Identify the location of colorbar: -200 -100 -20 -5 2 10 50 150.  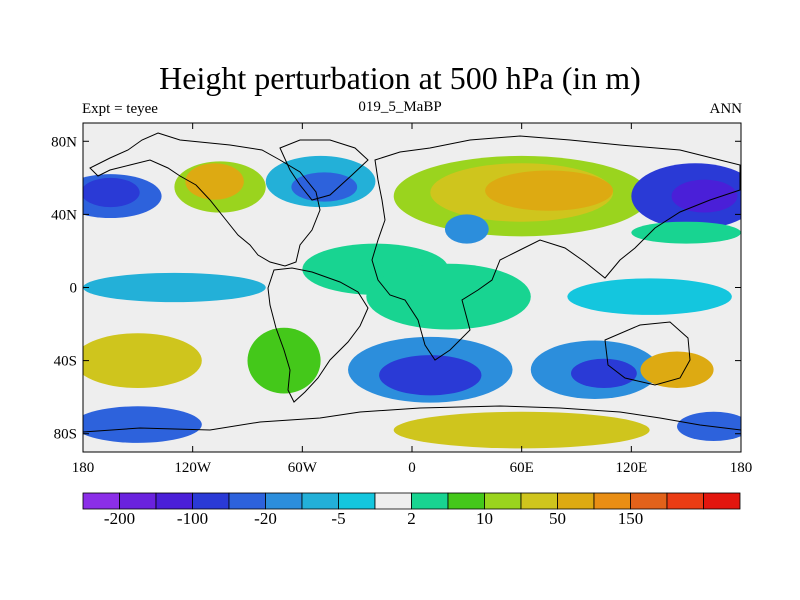
(411, 510).